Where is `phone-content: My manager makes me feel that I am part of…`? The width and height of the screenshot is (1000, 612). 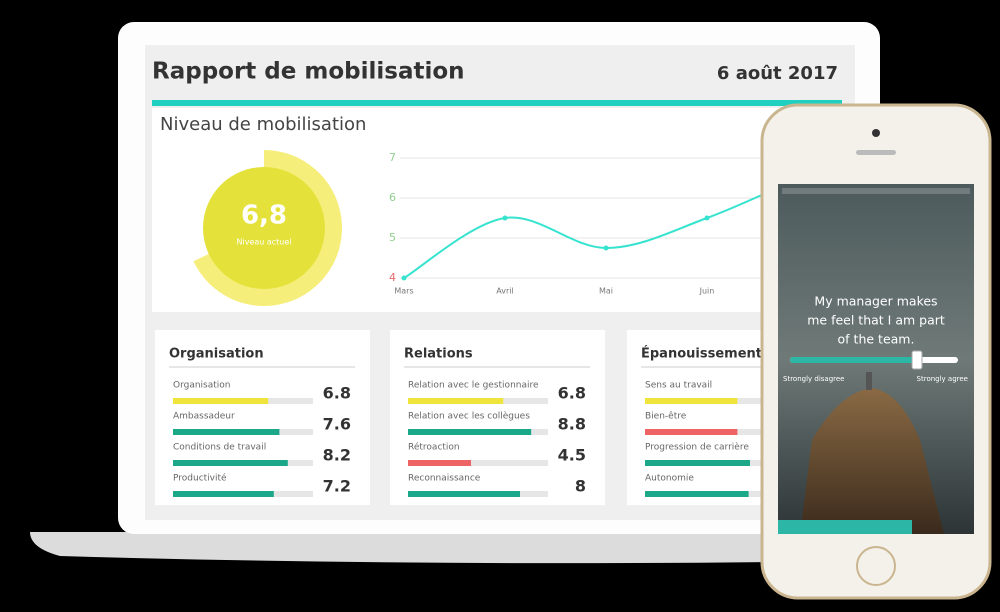 phone-content: My manager makes me feel that I am part of… is located at coordinates (875, 339).